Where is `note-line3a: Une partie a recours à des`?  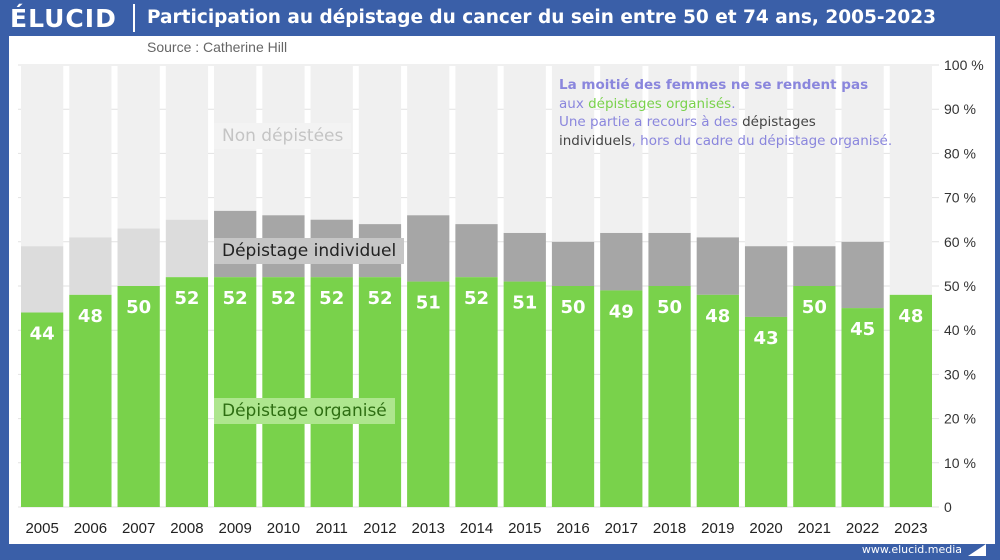 note-line3a: Une partie a recours à des is located at coordinates (651, 122).